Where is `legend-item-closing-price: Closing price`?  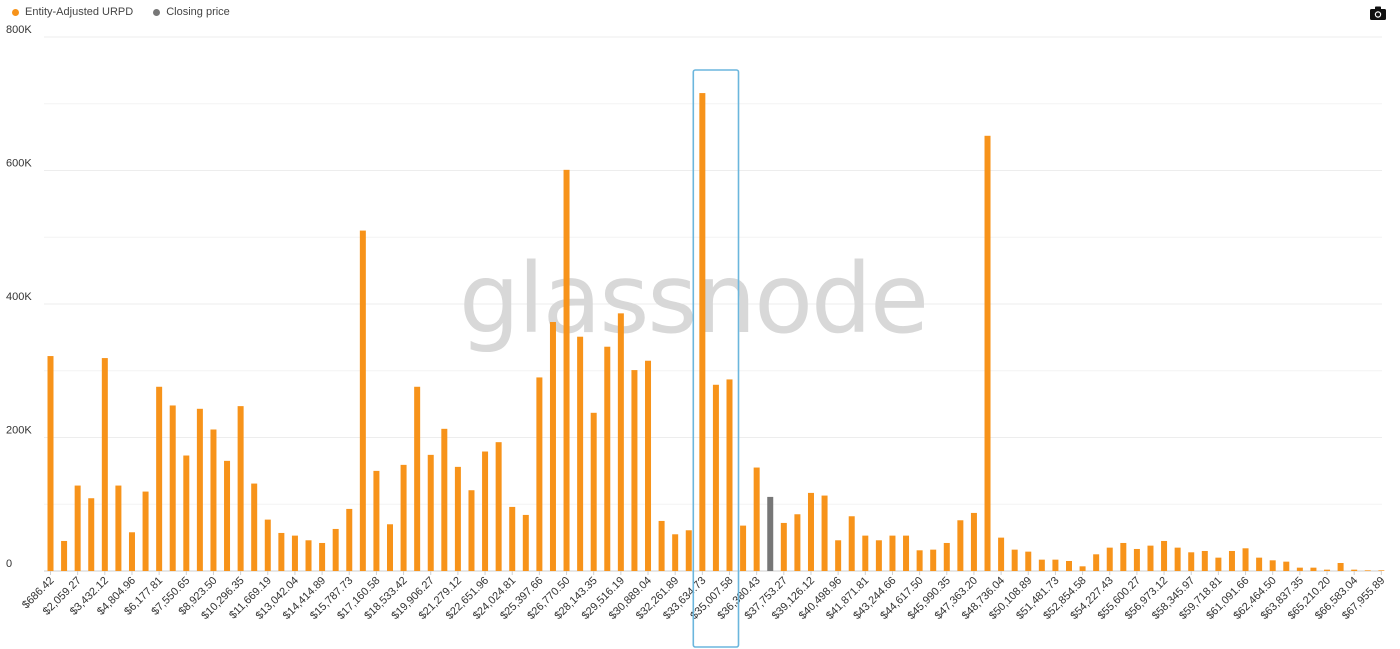
legend-item-closing-price: Closing price is located at coordinates (191, 12).